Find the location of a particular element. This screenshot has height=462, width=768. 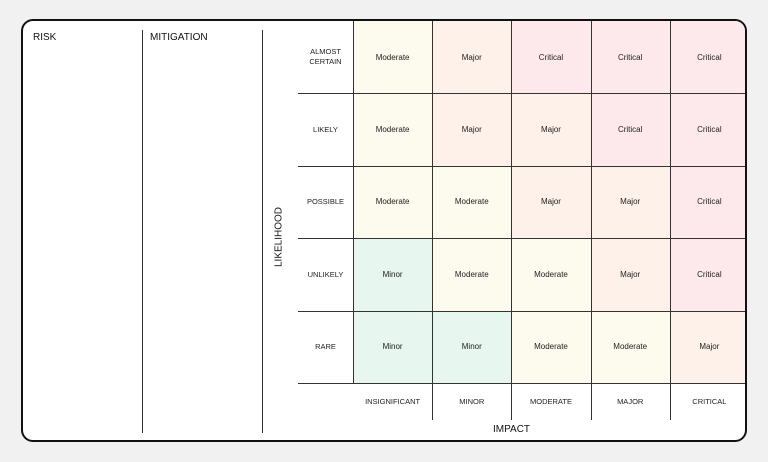

impact-label: INSIGNIFICANT is located at coordinates (393, 401).